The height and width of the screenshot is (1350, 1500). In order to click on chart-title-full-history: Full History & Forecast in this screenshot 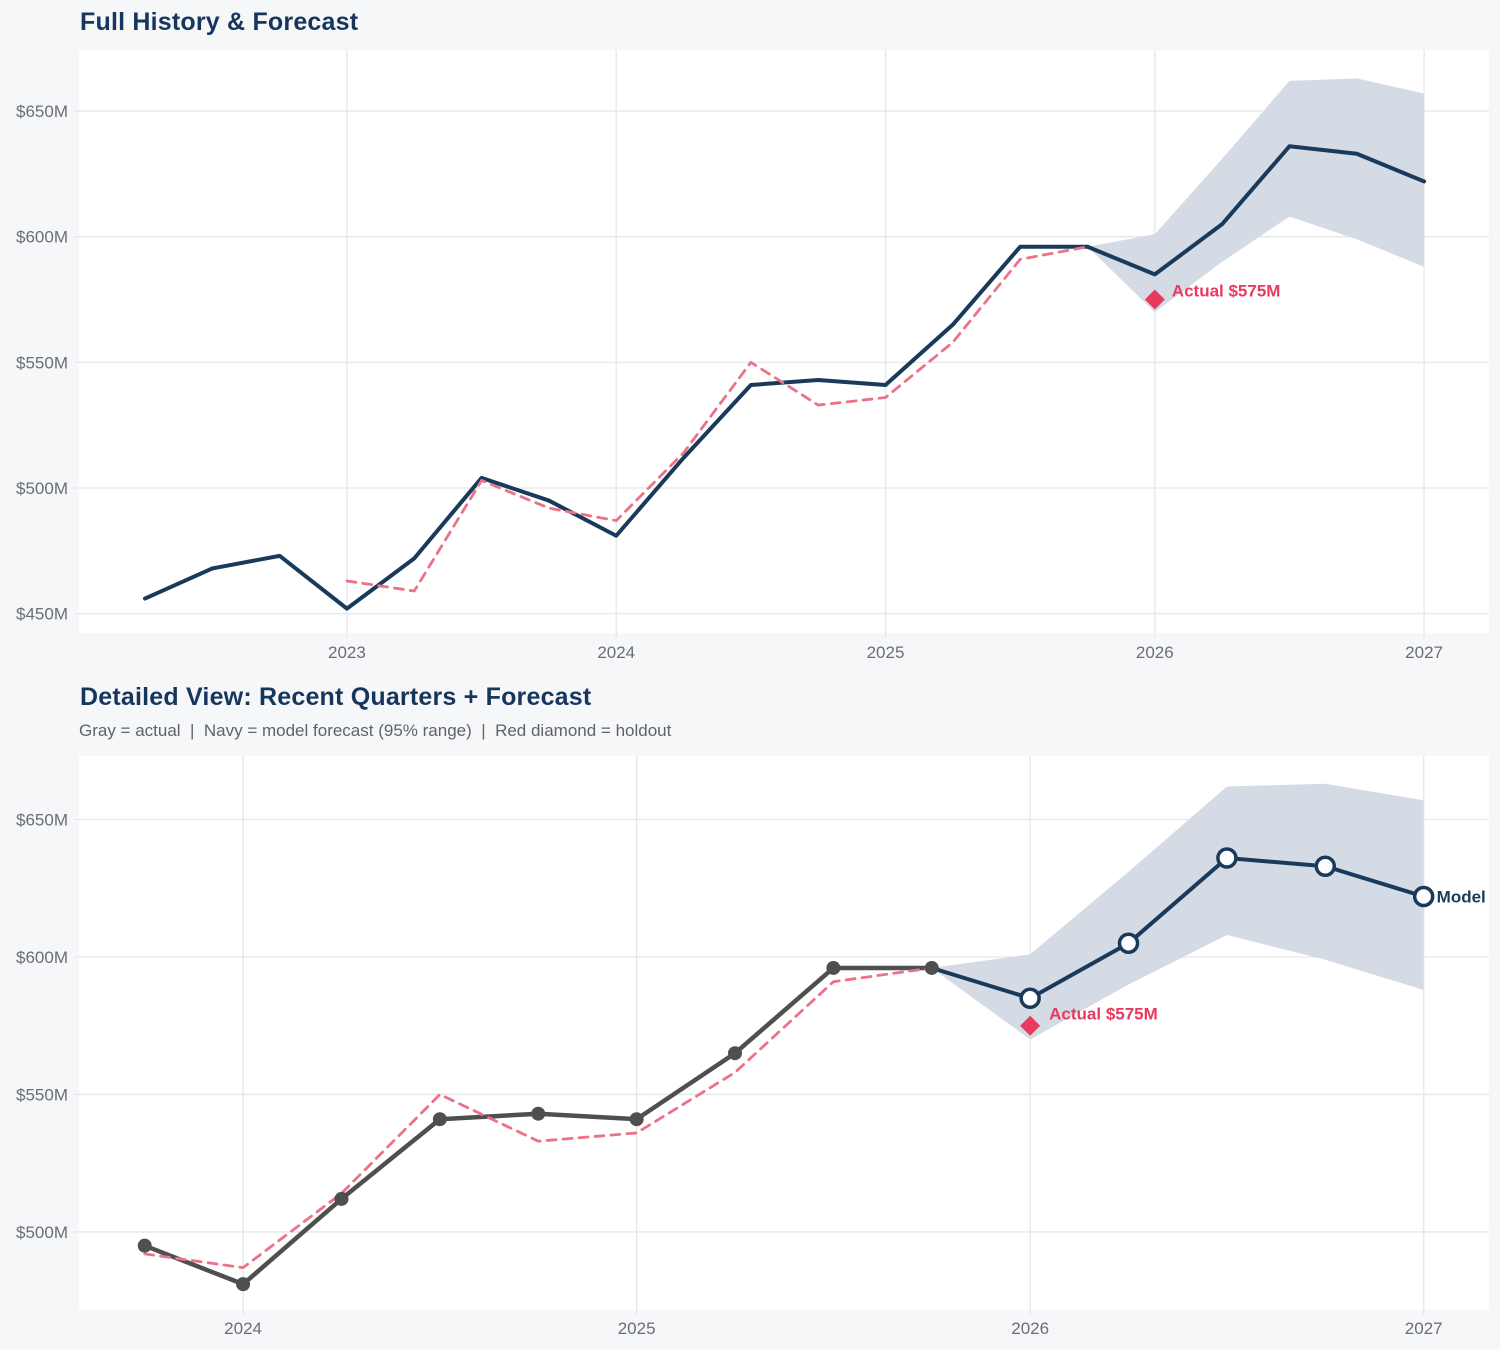, I will do `click(219, 22)`.